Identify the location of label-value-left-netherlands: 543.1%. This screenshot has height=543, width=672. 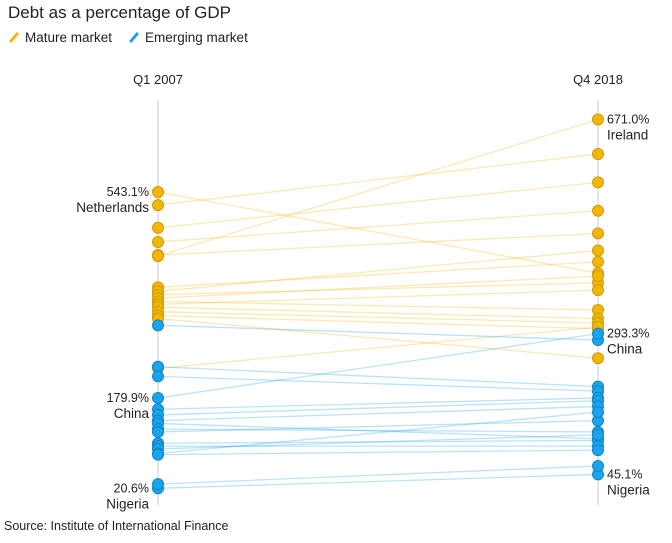
(128, 192).